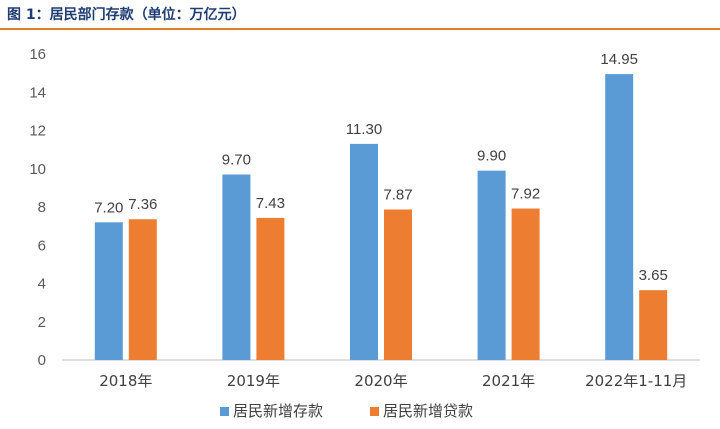 This screenshot has height=429, width=720. I want to click on y-tick-label: 0, so click(42, 360).